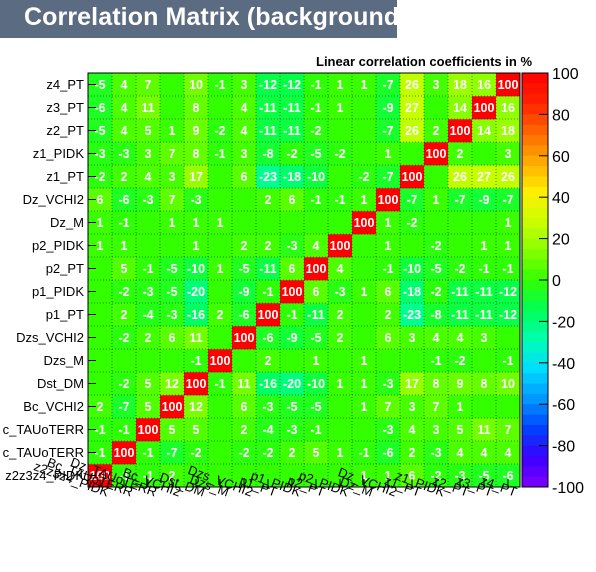 The width and height of the screenshot is (596, 572). I want to click on color-bar-tick-label: 80, so click(561, 115).